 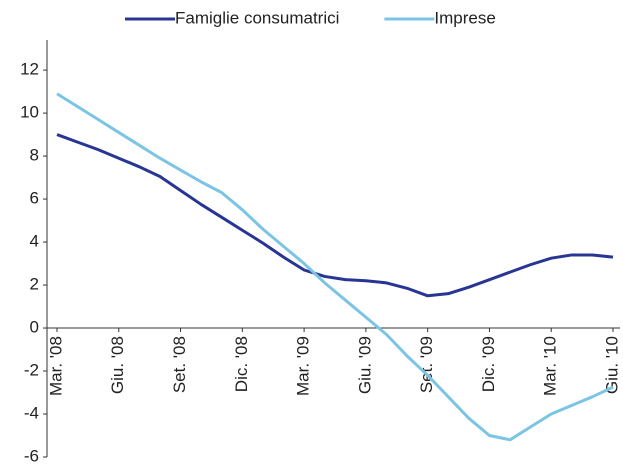 I want to click on legend-label: Famiglie consumatrici, so click(x=257, y=17).